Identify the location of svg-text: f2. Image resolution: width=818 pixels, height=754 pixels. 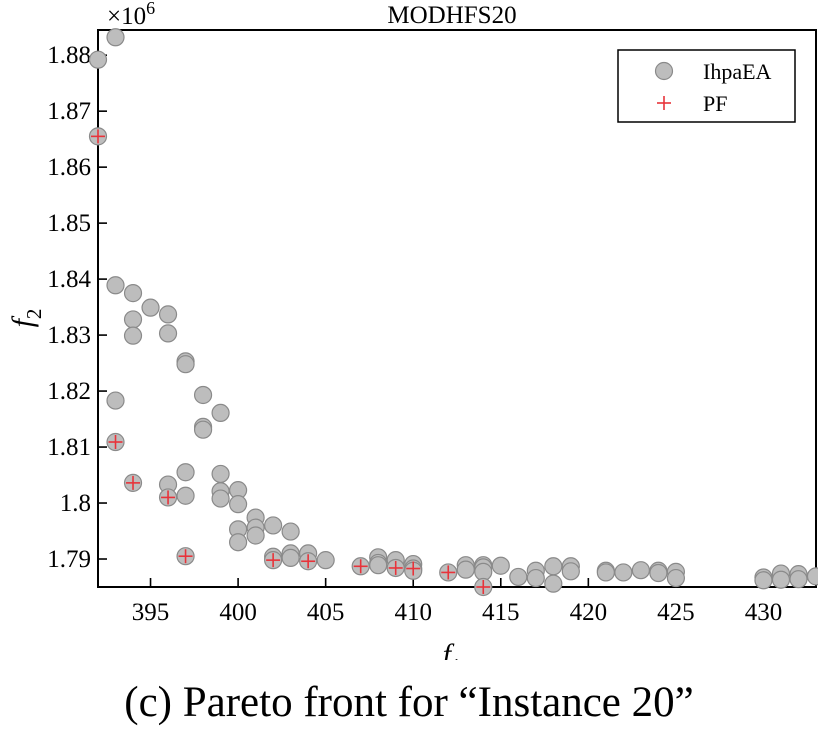
(26, 318).